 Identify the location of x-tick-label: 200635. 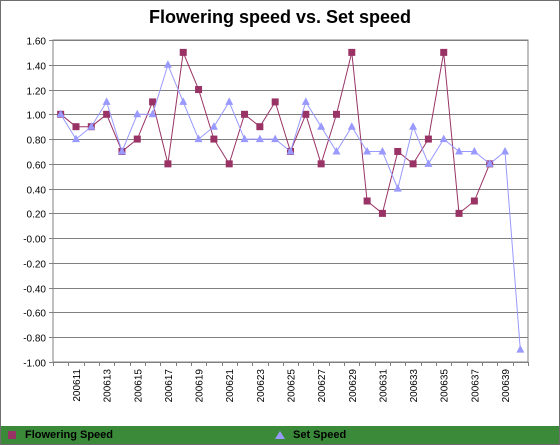
(445, 386).